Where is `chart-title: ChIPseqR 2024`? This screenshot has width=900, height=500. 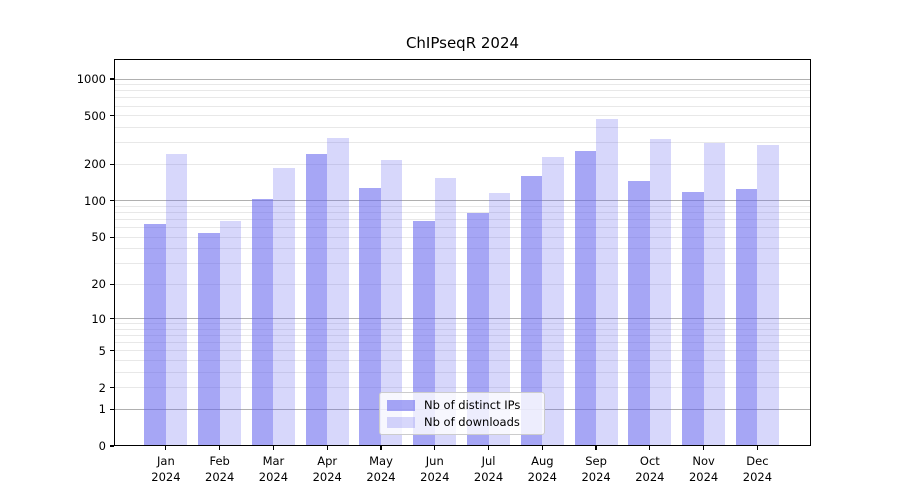 chart-title: ChIPseqR 2024 is located at coordinates (462, 43).